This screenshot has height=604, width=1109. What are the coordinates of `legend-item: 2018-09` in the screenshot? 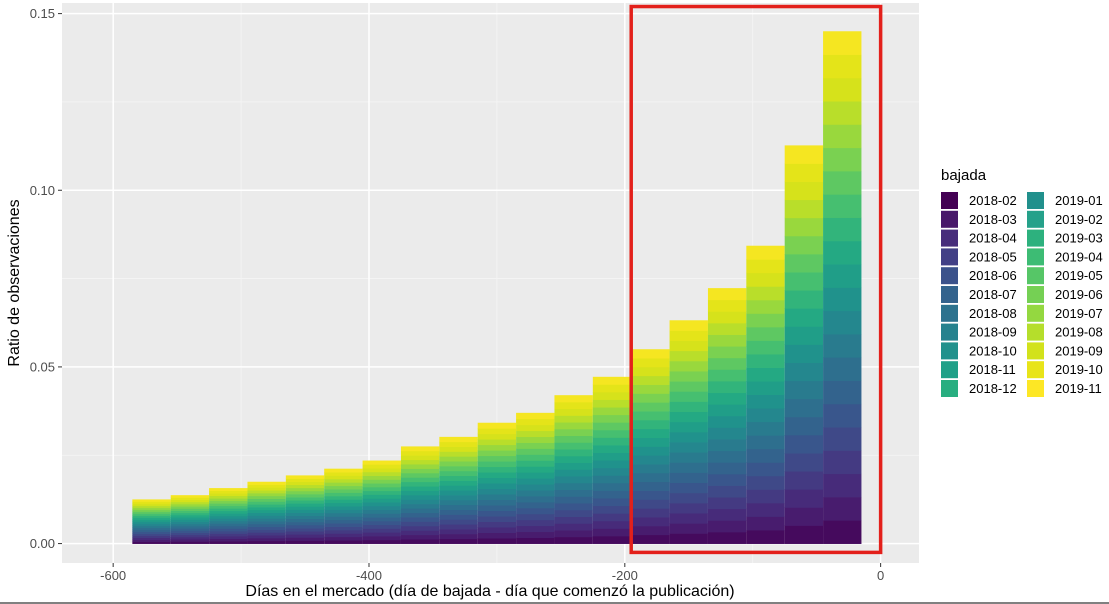 It's located at (979, 332).